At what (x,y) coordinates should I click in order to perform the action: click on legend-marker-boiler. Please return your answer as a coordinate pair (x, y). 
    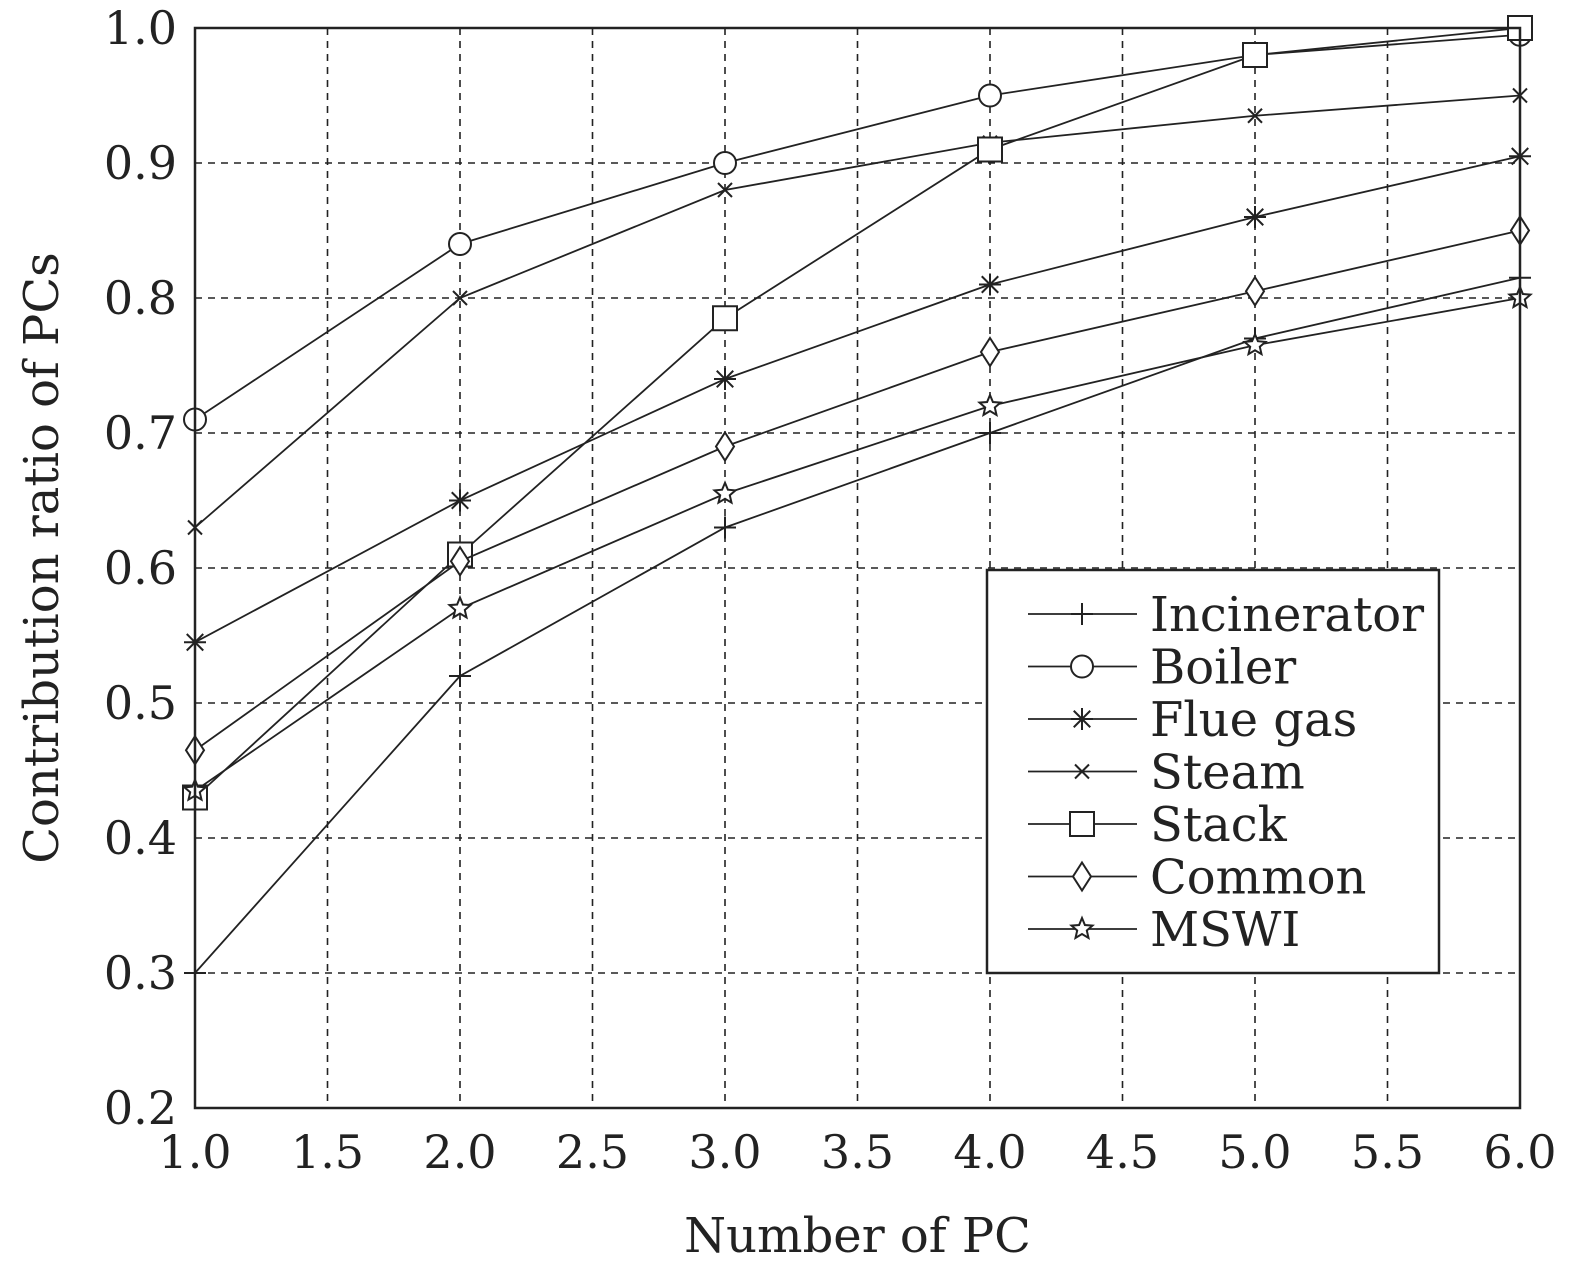
    Looking at the image, I should click on (1082, 666).